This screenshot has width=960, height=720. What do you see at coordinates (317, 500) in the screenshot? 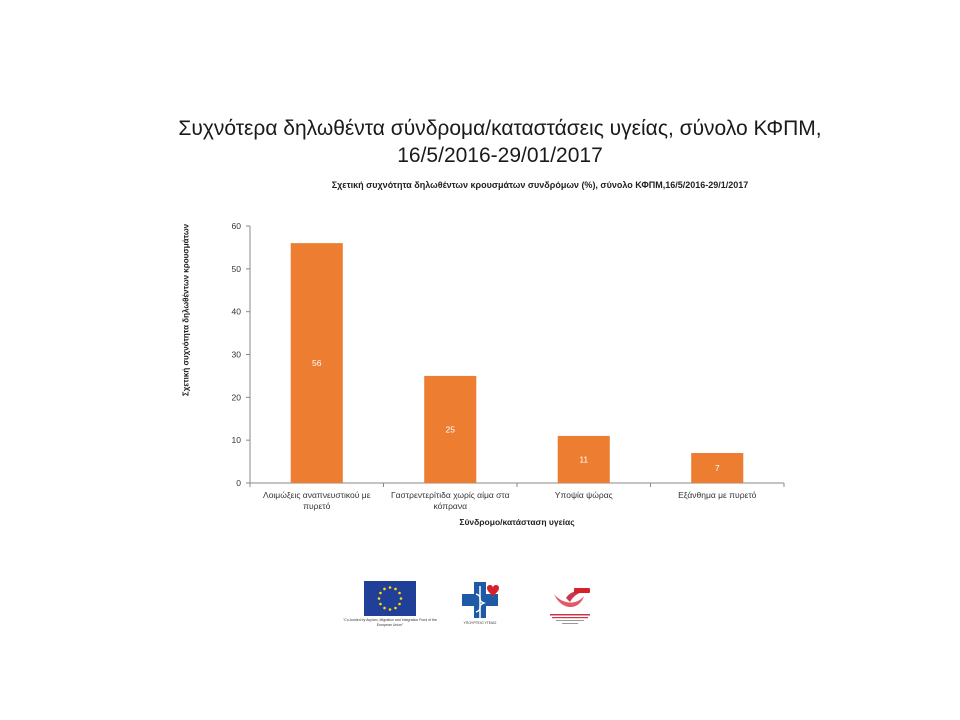
I see `x-category-label: Λοιμώξεις αναπνευστικού με πυρετό` at bounding box center [317, 500].